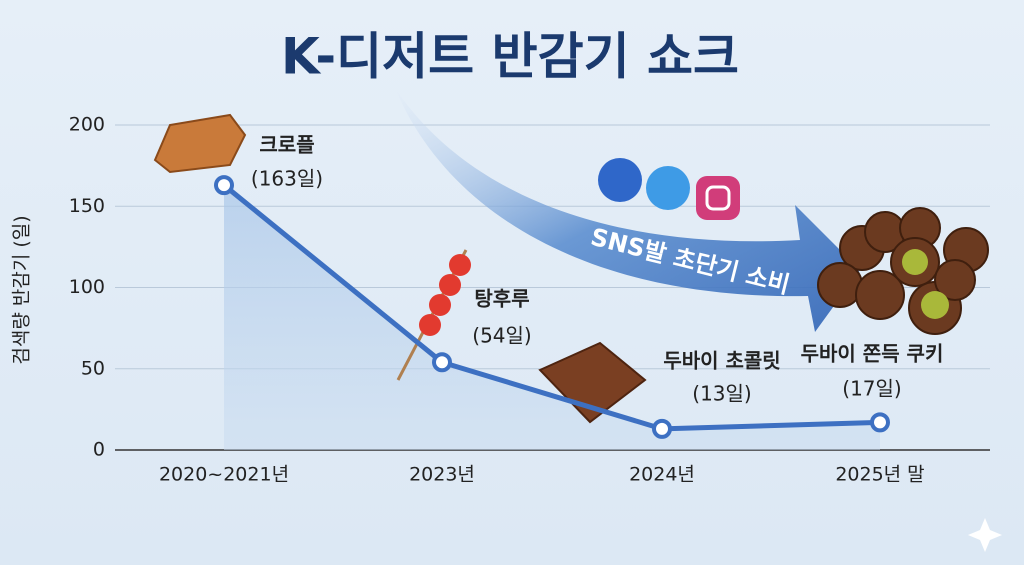 The height and width of the screenshot is (565, 1024). Describe the element at coordinates (287, 179) in the screenshot. I see `value-label: (163일)` at that location.